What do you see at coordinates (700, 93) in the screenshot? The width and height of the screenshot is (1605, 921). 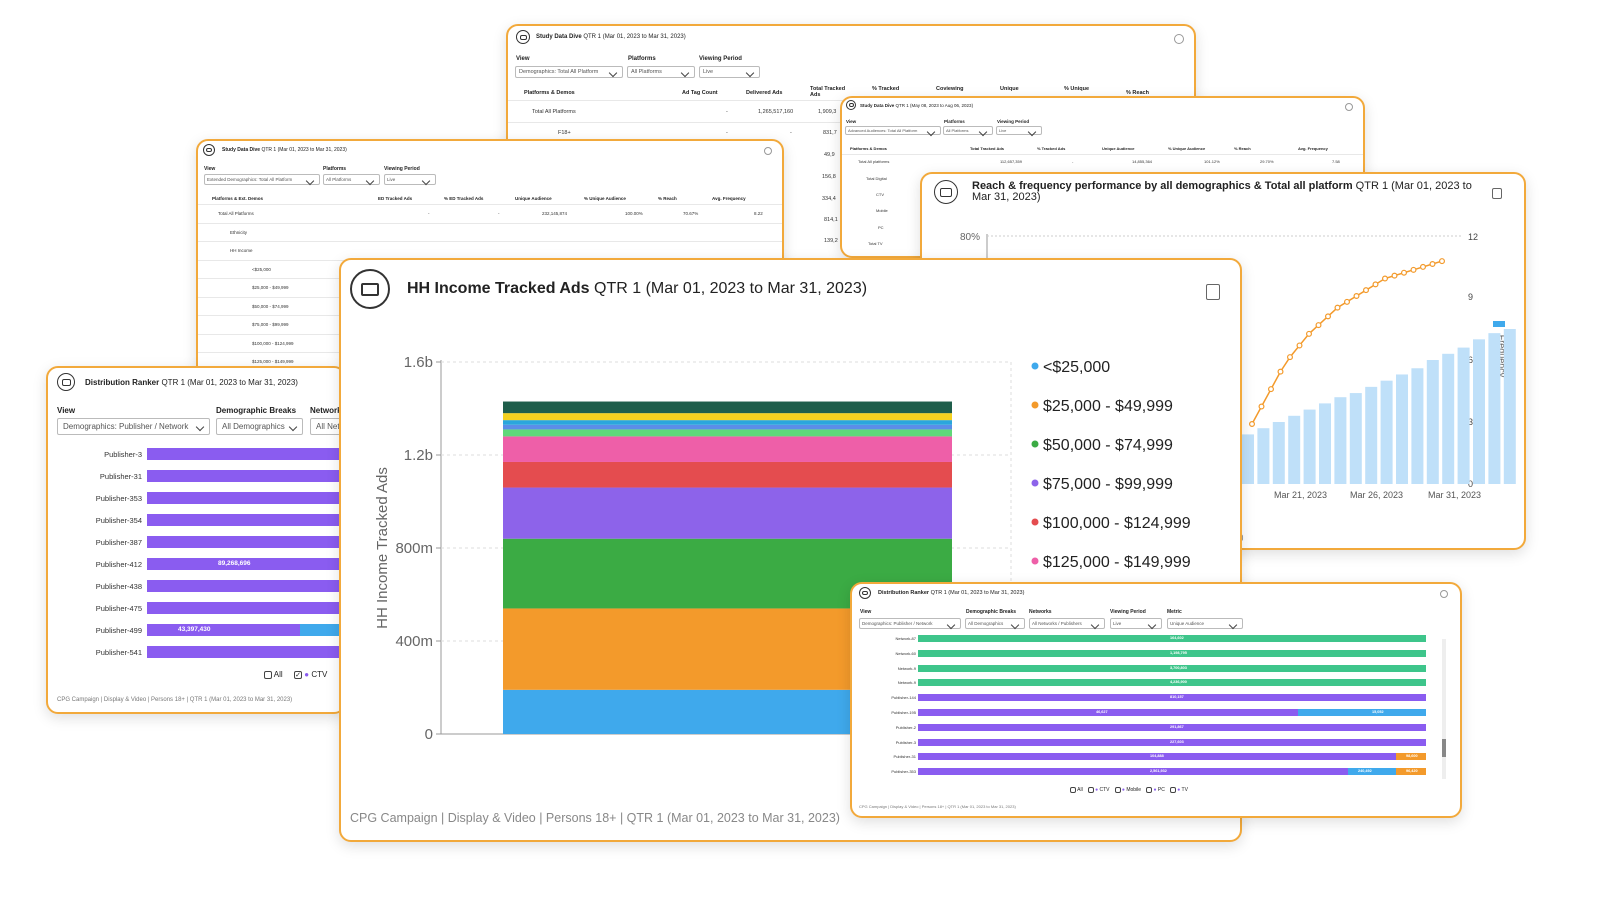 I see `col-header: Ad Tag Count` at bounding box center [700, 93].